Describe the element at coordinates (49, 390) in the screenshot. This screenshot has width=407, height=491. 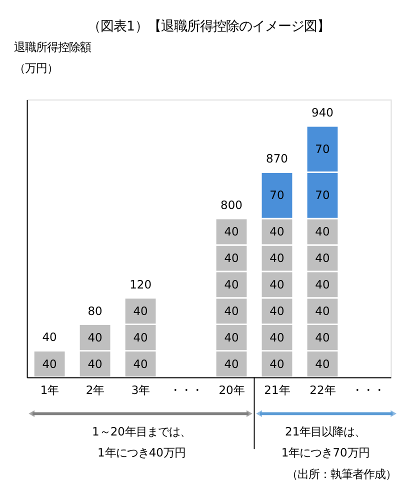
I see `x-tick-label: 1年` at that location.